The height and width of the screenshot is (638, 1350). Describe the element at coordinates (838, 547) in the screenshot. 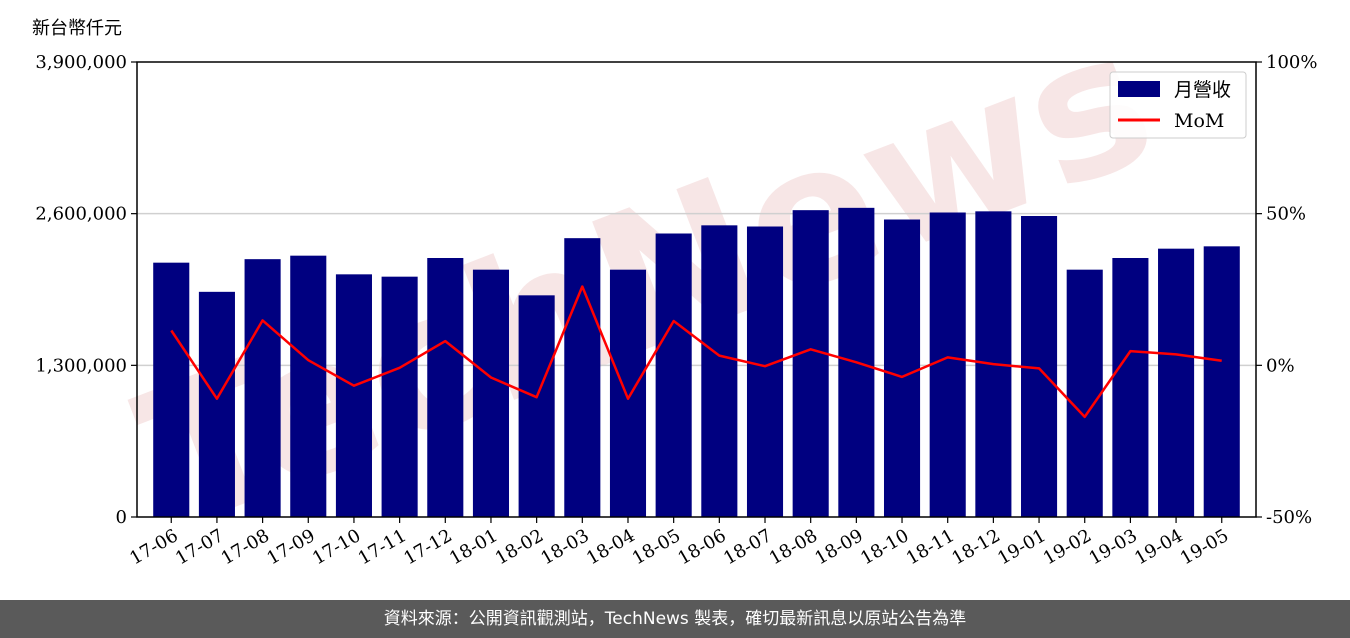

I see `x-tick-label: 18-09` at that location.